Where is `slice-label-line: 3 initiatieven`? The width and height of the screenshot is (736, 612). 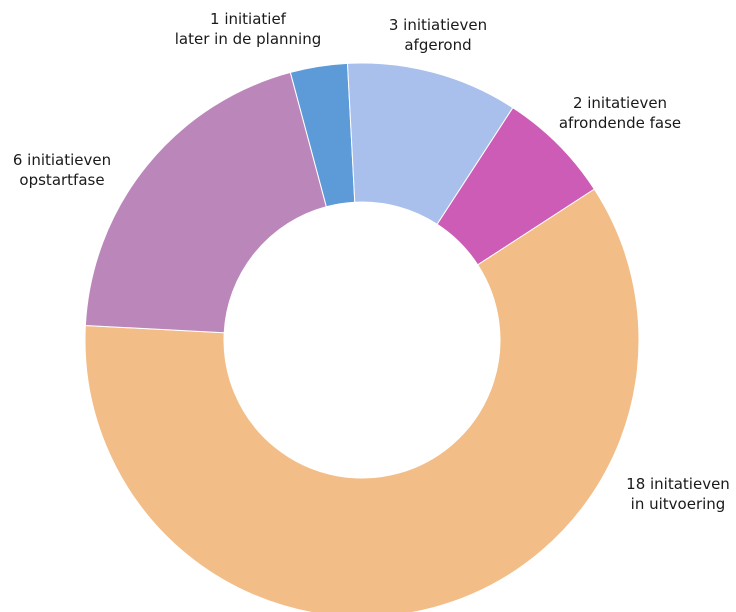 slice-label-line: 3 initiatieven is located at coordinates (438, 25).